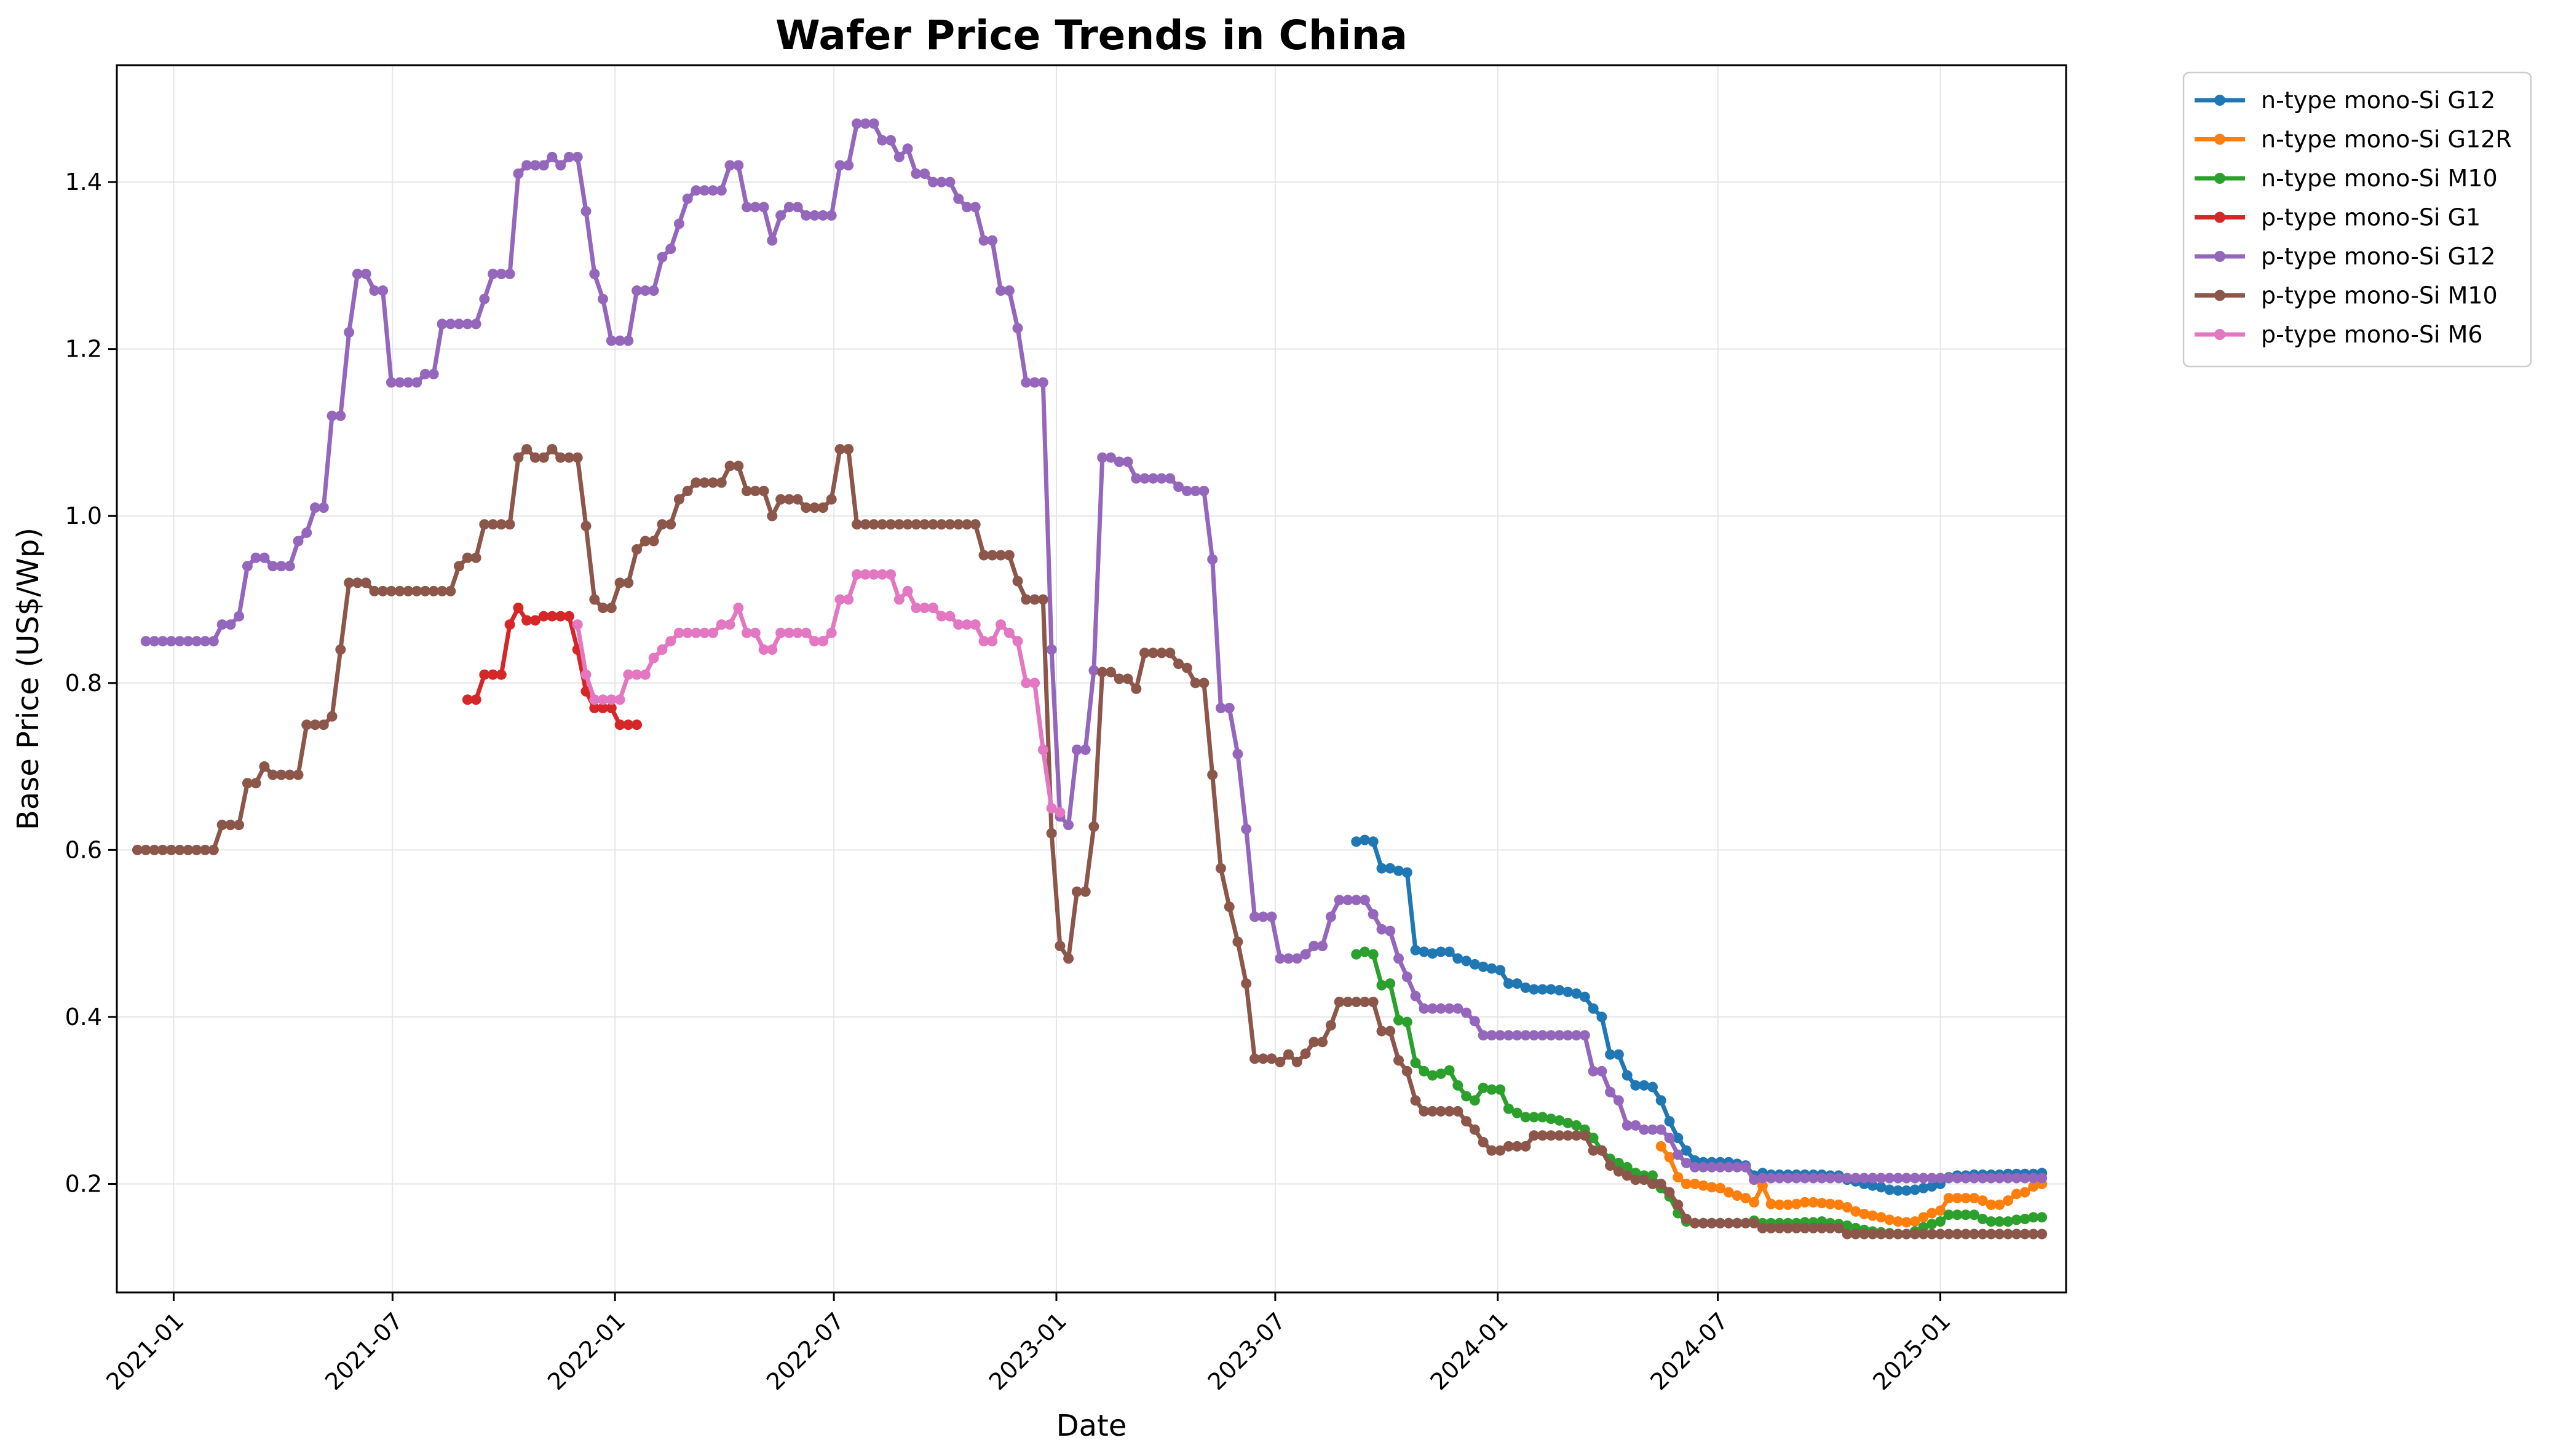  I want to click on series-n-type-mono-si-g12r, so click(1852, 1184).